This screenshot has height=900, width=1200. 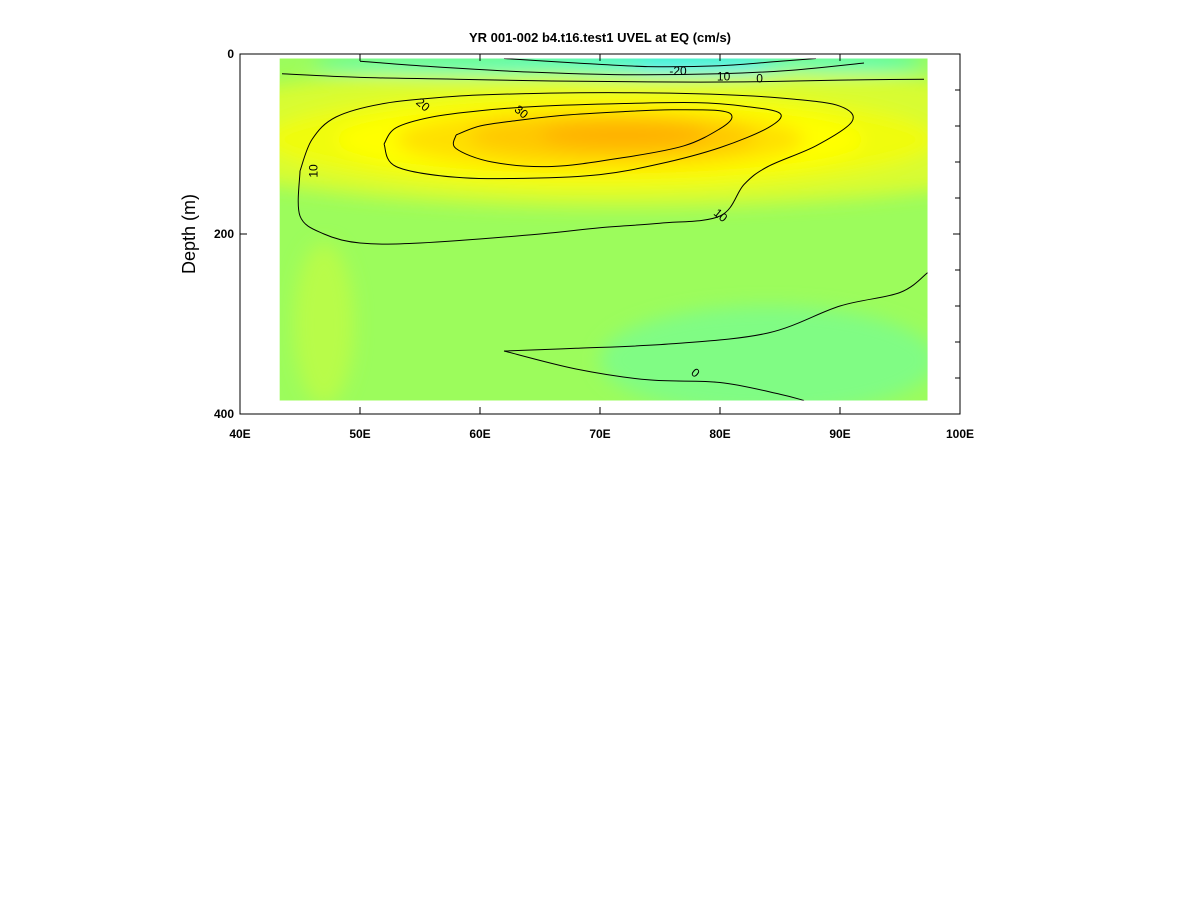 What do you see at coordinates (839, 434) in the screenshot?
I see `x-tick-label-5: 90E` at bounding box center [839, 434].